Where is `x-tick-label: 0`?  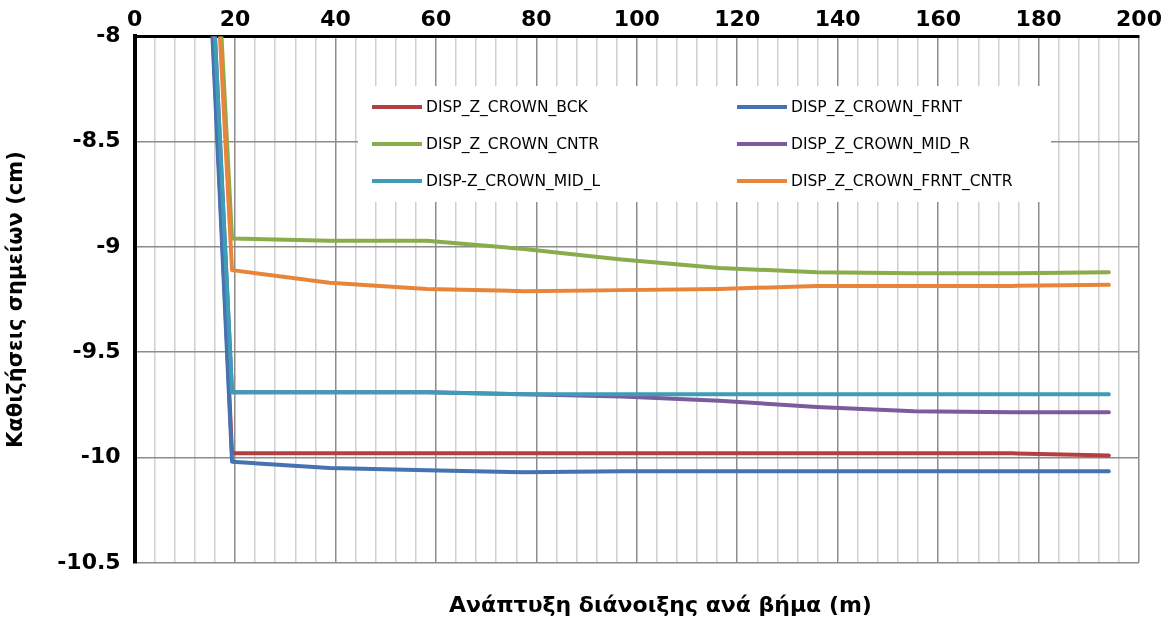
x-tick-label: 0 is located at coordinates (134, 18).